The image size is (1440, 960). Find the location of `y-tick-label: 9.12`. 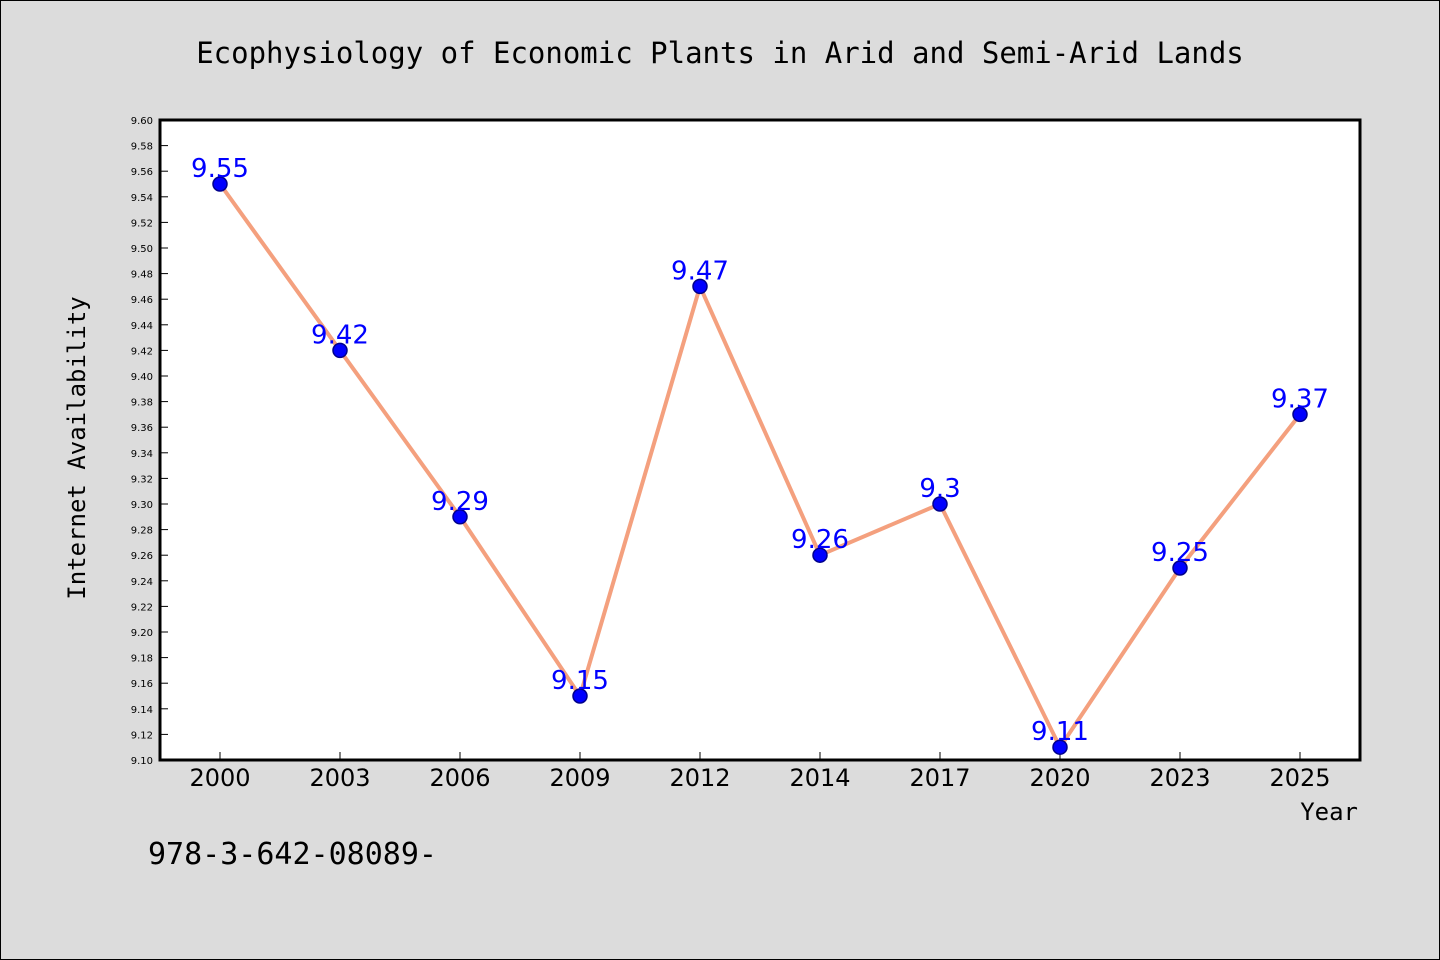

y-tick-label: 9.12 is located at coordinates (142, 735).